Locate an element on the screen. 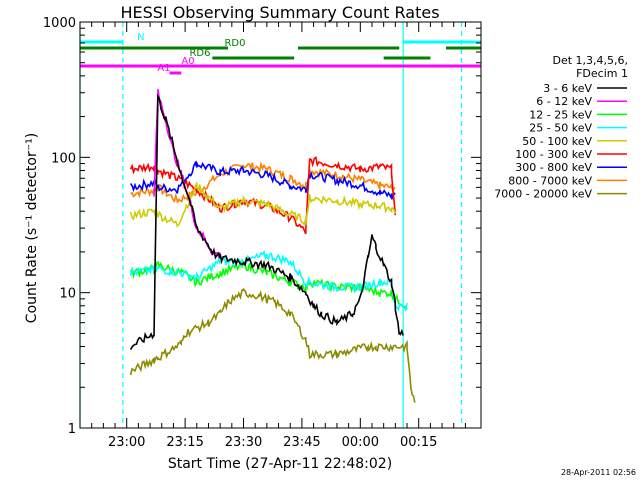 The height and width of the screenshot is (480, 640). x-tick-label-1: 23:15 is located at coordinates (184, 442).